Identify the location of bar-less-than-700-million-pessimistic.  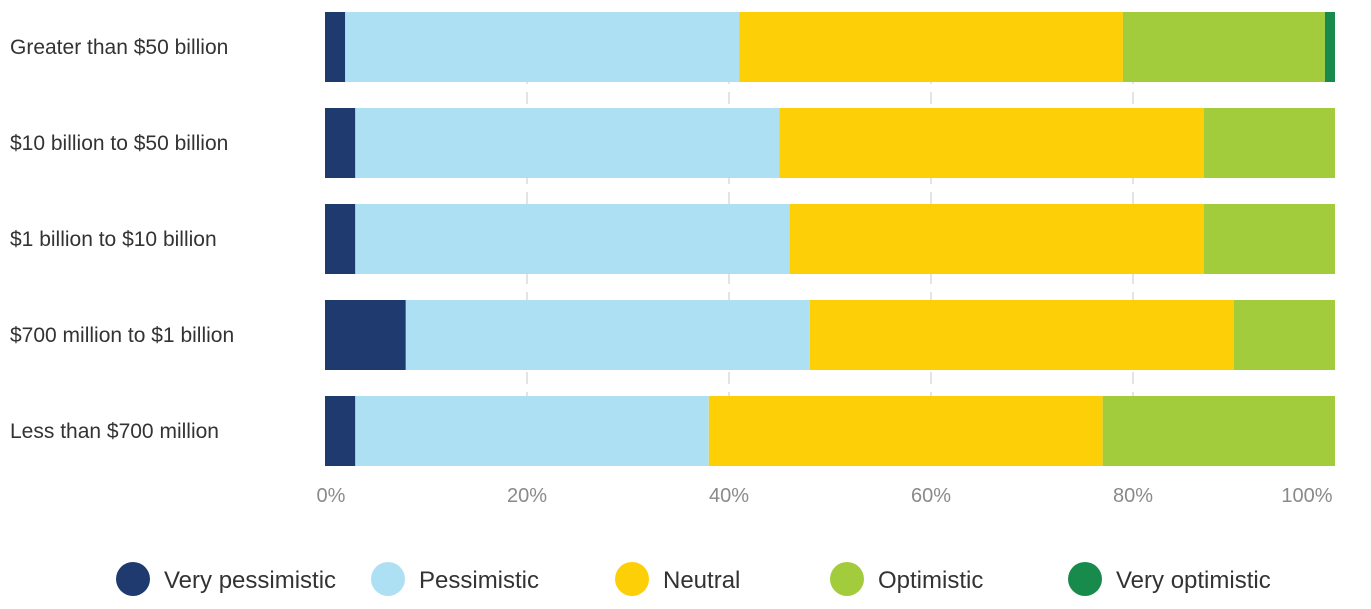
(532, 431).